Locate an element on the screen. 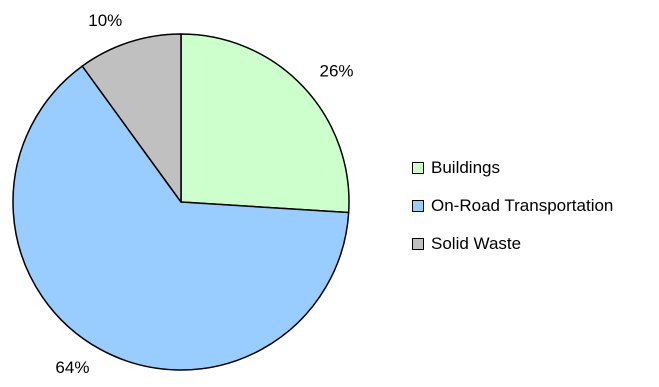  legend-swatch-solid-waste is located at coordinates (418, 243).